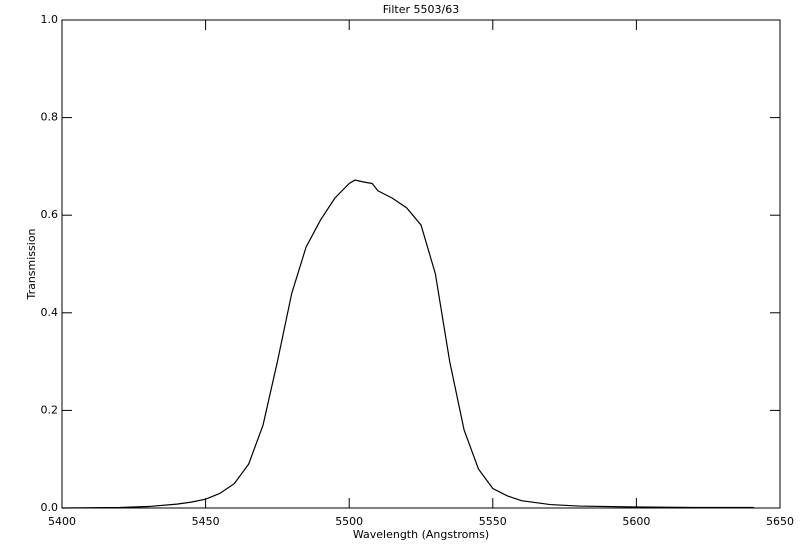 The width and height of the screenshot is (800, 550). I want to click on x-tick-label: 5550, so click(493, 521).